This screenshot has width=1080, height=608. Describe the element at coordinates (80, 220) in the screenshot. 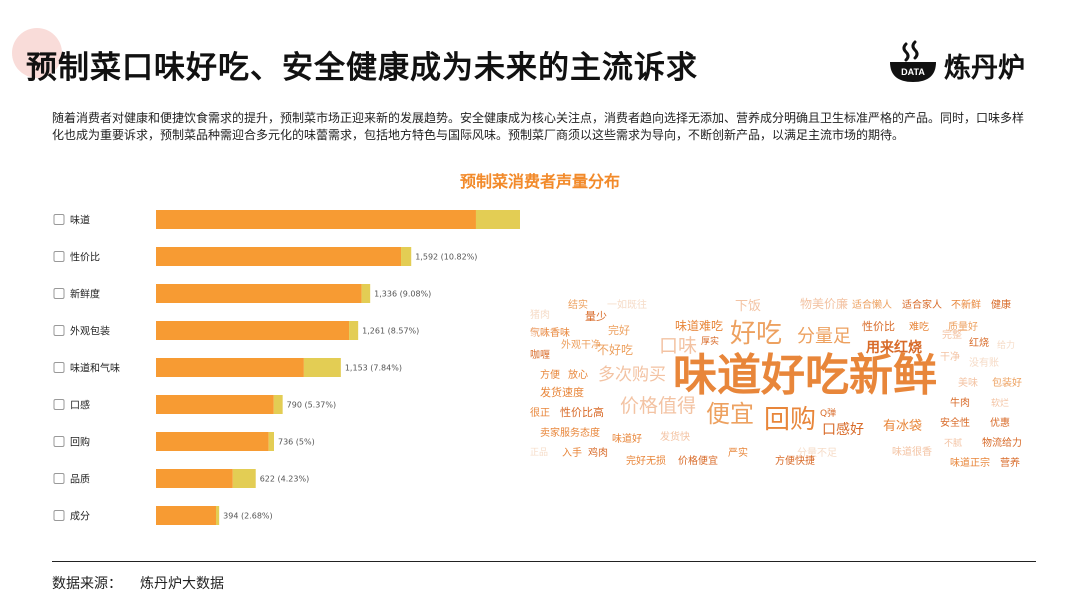

I see `category-label: 味道` at that location.